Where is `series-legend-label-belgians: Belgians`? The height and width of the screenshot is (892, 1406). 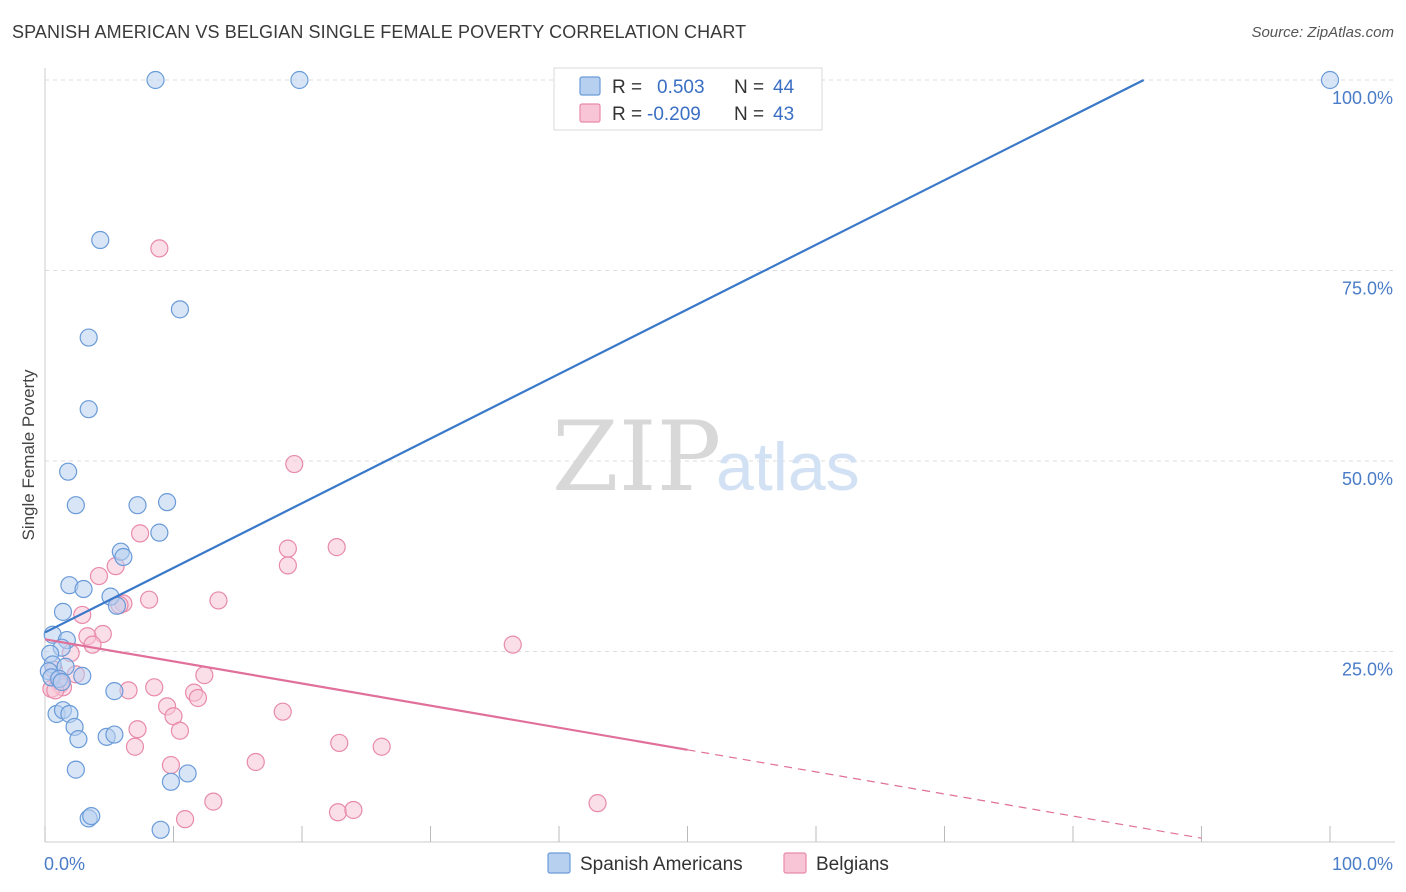 series-legend-label-belgians: Belgians is located at coordinates (852, 864).